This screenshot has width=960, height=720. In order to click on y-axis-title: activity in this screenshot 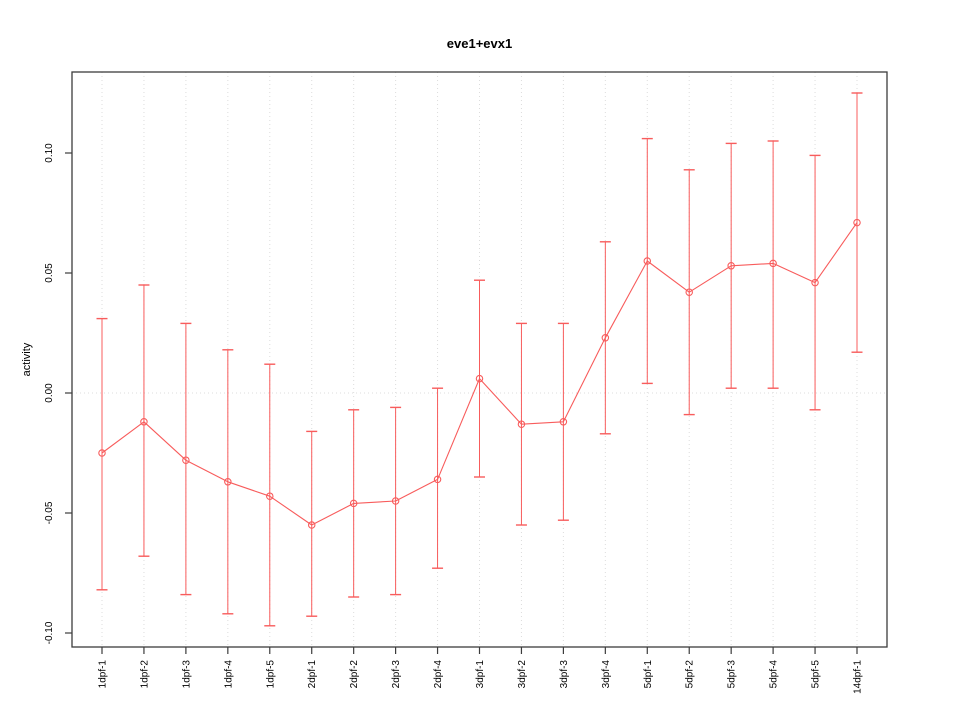, I will do `click(27, 359)`.